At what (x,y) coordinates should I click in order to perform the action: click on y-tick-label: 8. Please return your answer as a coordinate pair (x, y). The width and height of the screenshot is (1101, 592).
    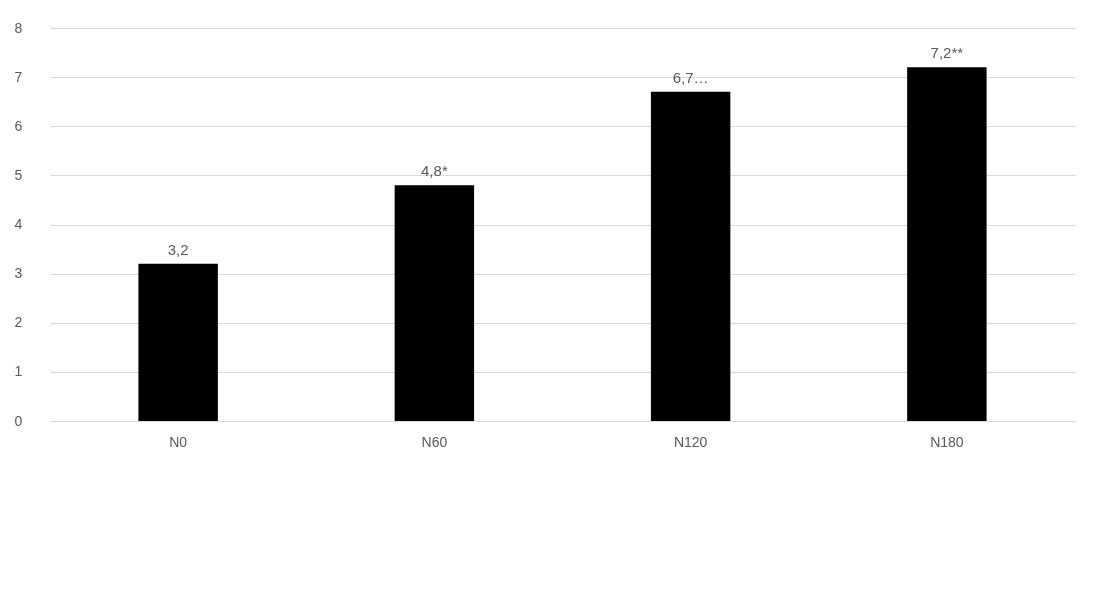
    Looking at the image, I should click on (18, 27).